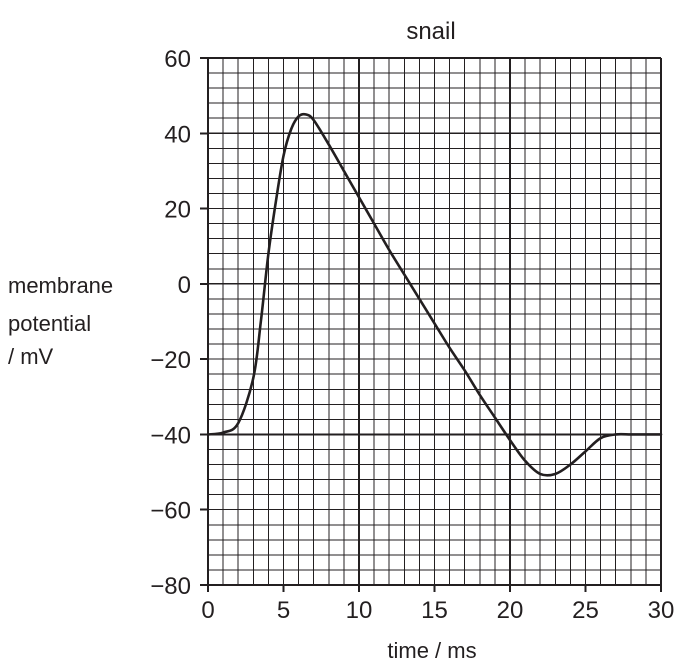  What do you see at coordinates (434, 610) in the screenshot?
I see `x-tick-label: 15` at bounding box center [434, 610].